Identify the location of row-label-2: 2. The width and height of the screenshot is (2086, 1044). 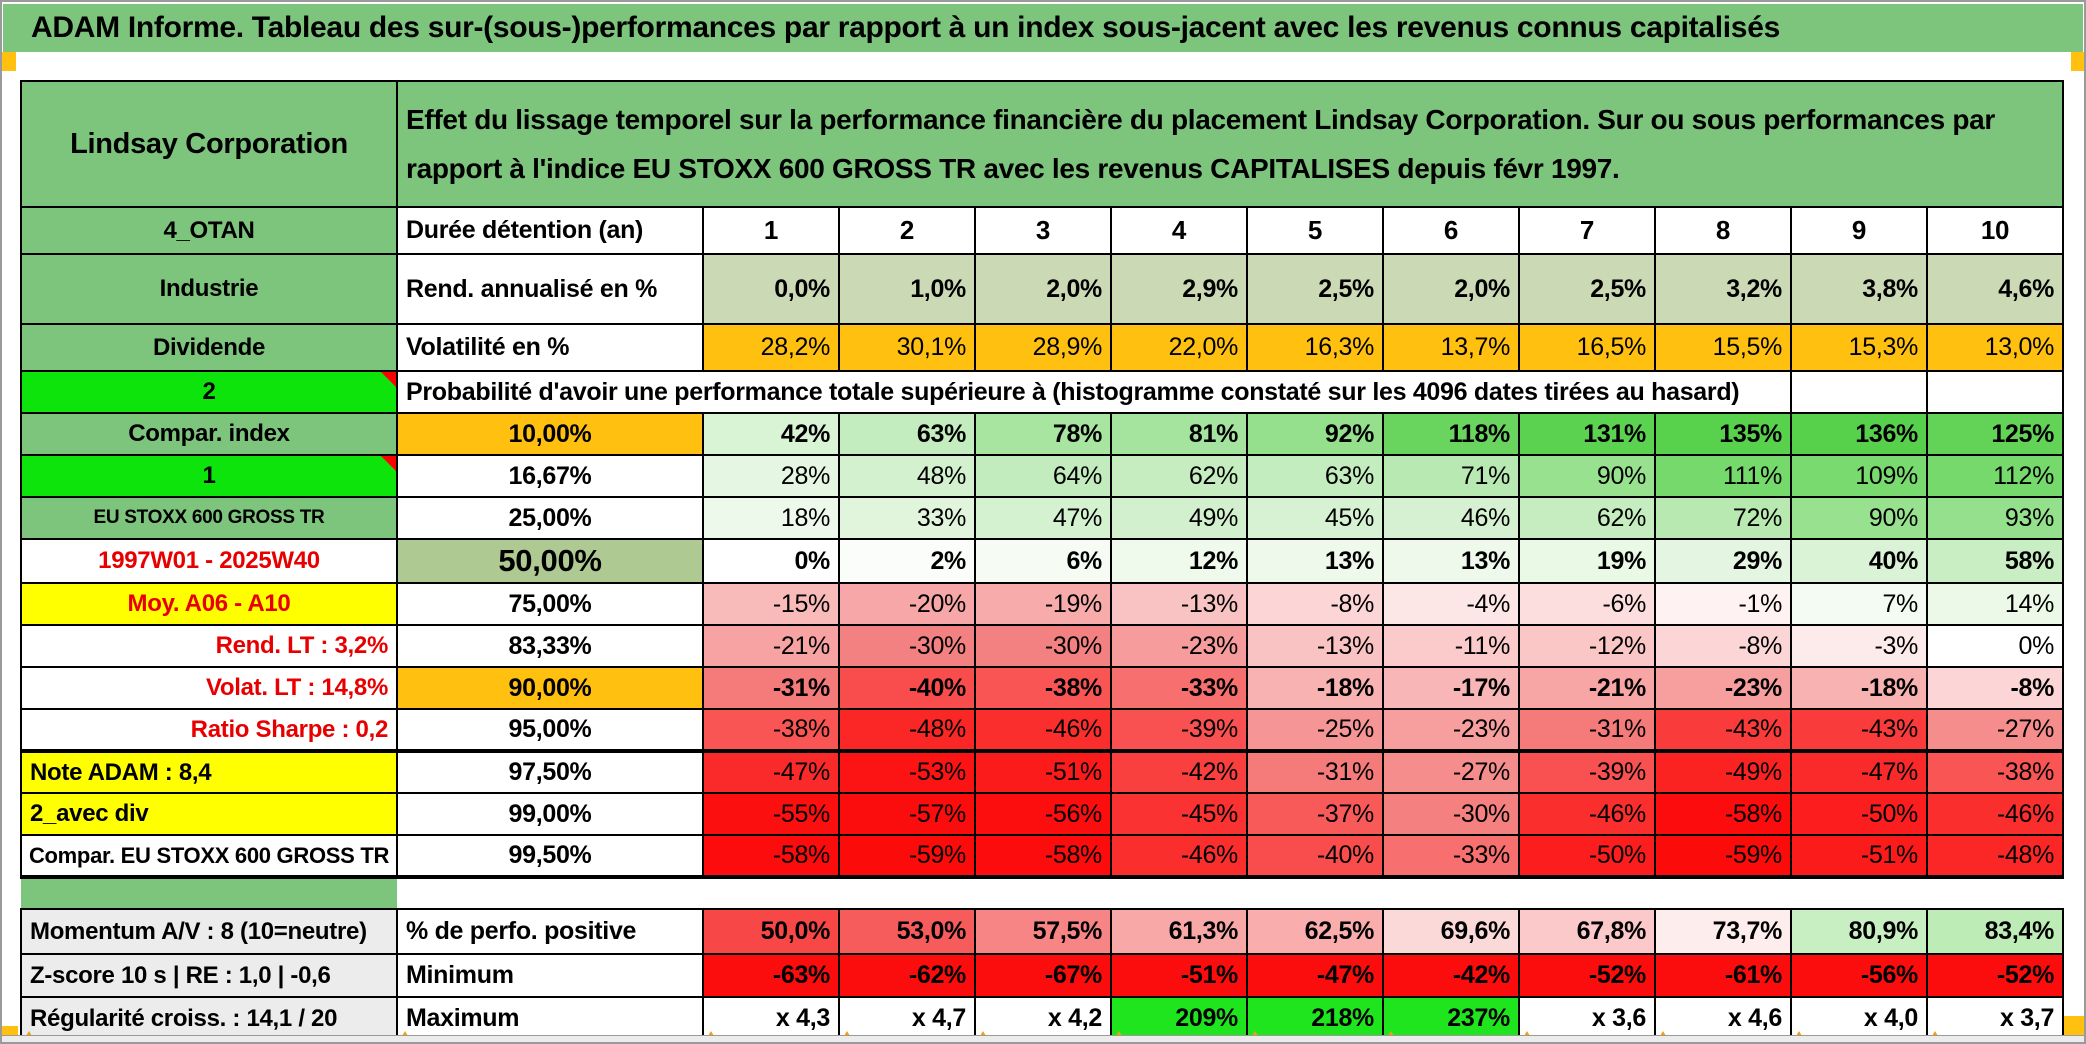
(209, 392).